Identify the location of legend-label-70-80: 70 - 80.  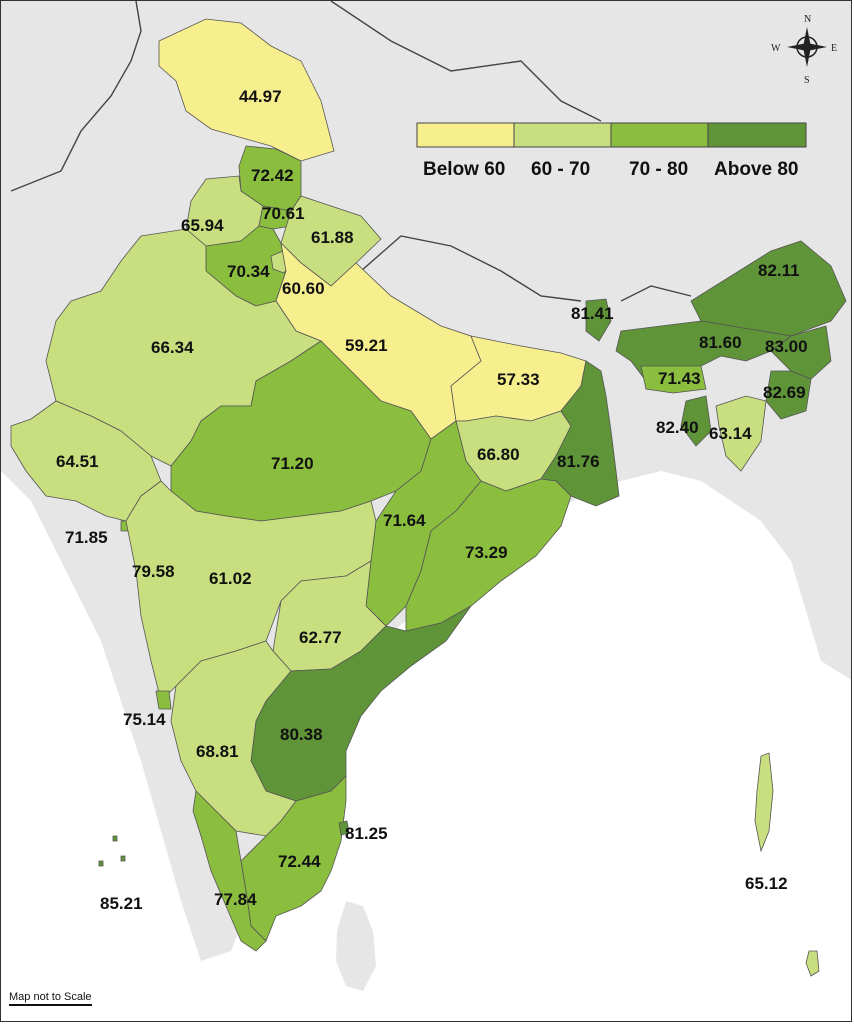
(658, 169).